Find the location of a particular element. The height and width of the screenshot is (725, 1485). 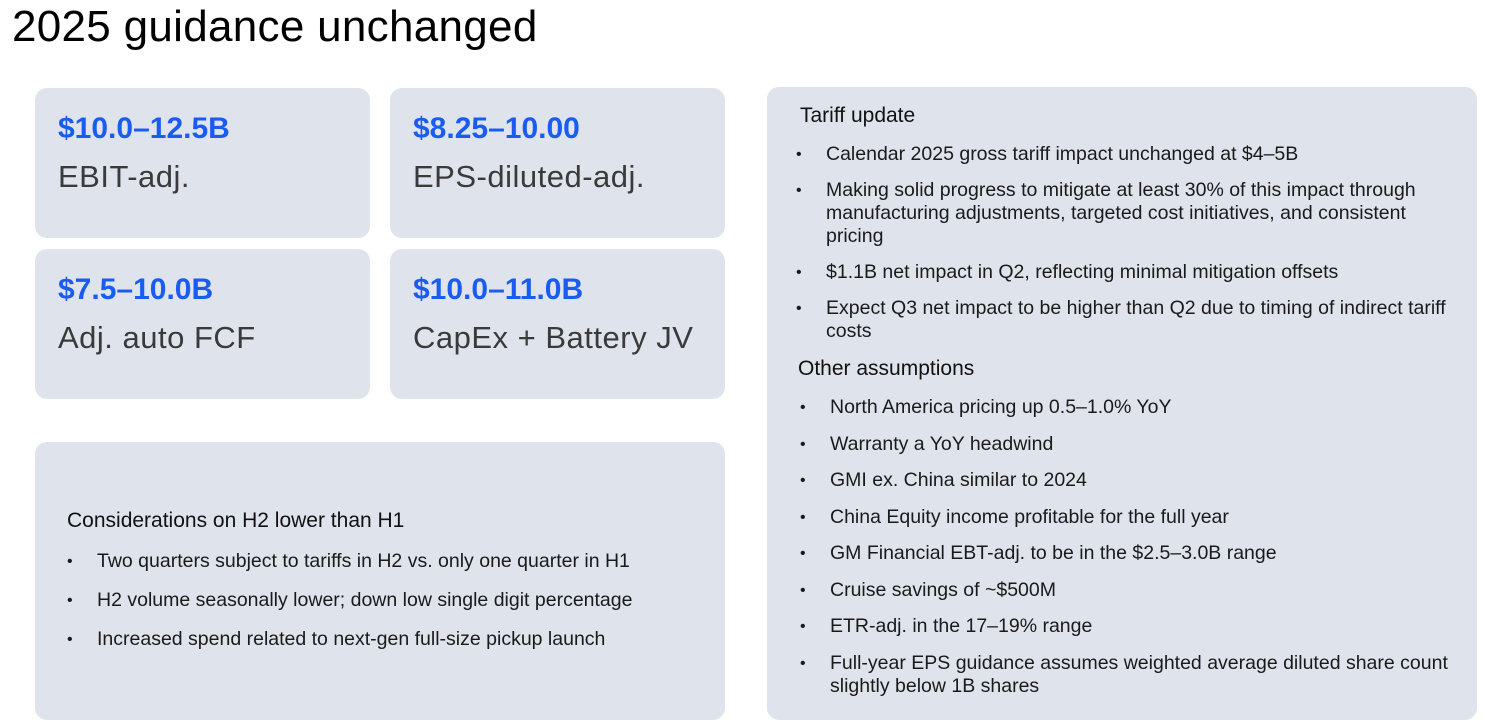

metric-card-eps: $8.25–10.00 EPS-diluted-adj. is located at coordinates (557, 163).